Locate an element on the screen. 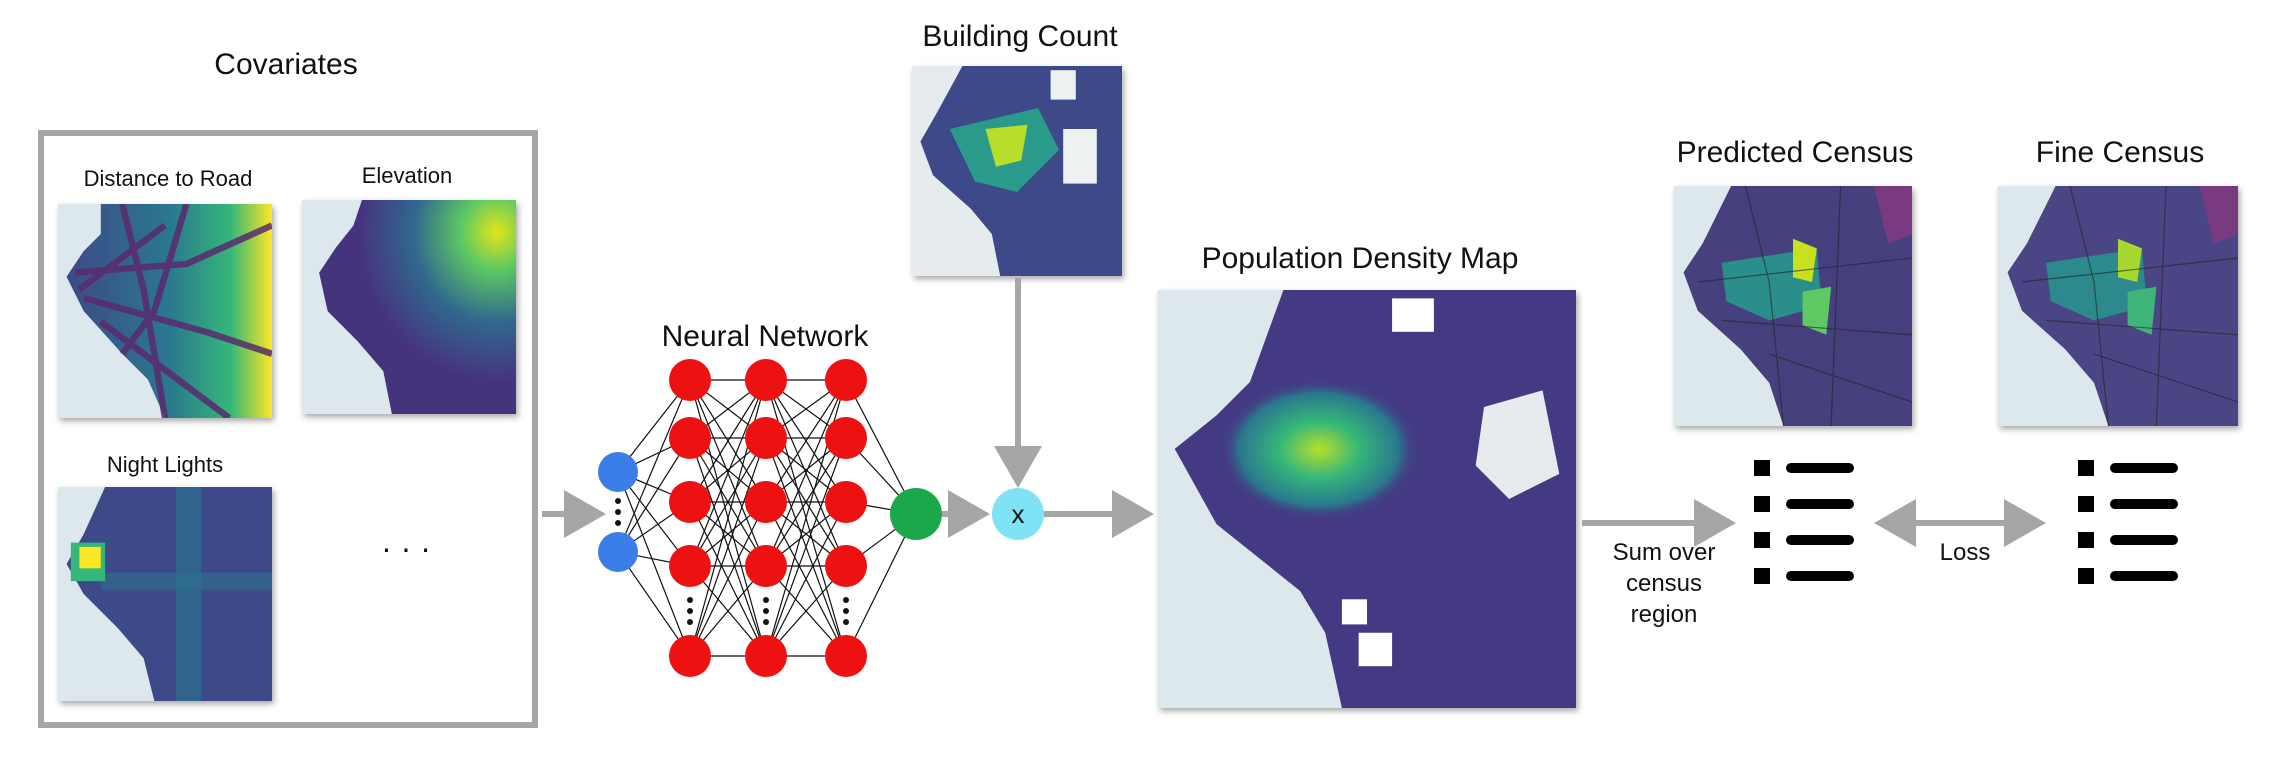 Image resolution: width=2278 pixels, height=776 pixels. predicted-census-map is located at coordinates (1793, 306).